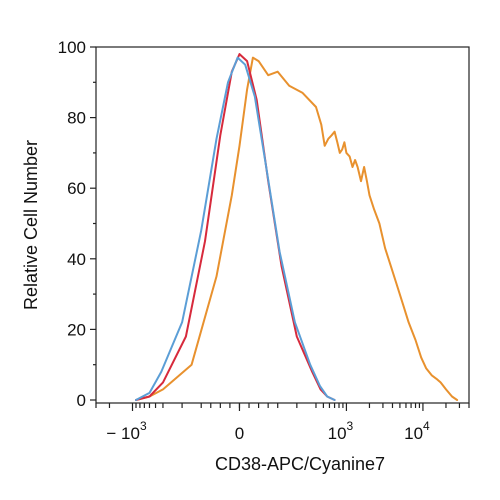 This screenshot has width=500, height=500. What do you see at coordinates (417, 431) in the screenshot?
I see `x-tick-label: 10⁴` at bounding box center [417, 431].